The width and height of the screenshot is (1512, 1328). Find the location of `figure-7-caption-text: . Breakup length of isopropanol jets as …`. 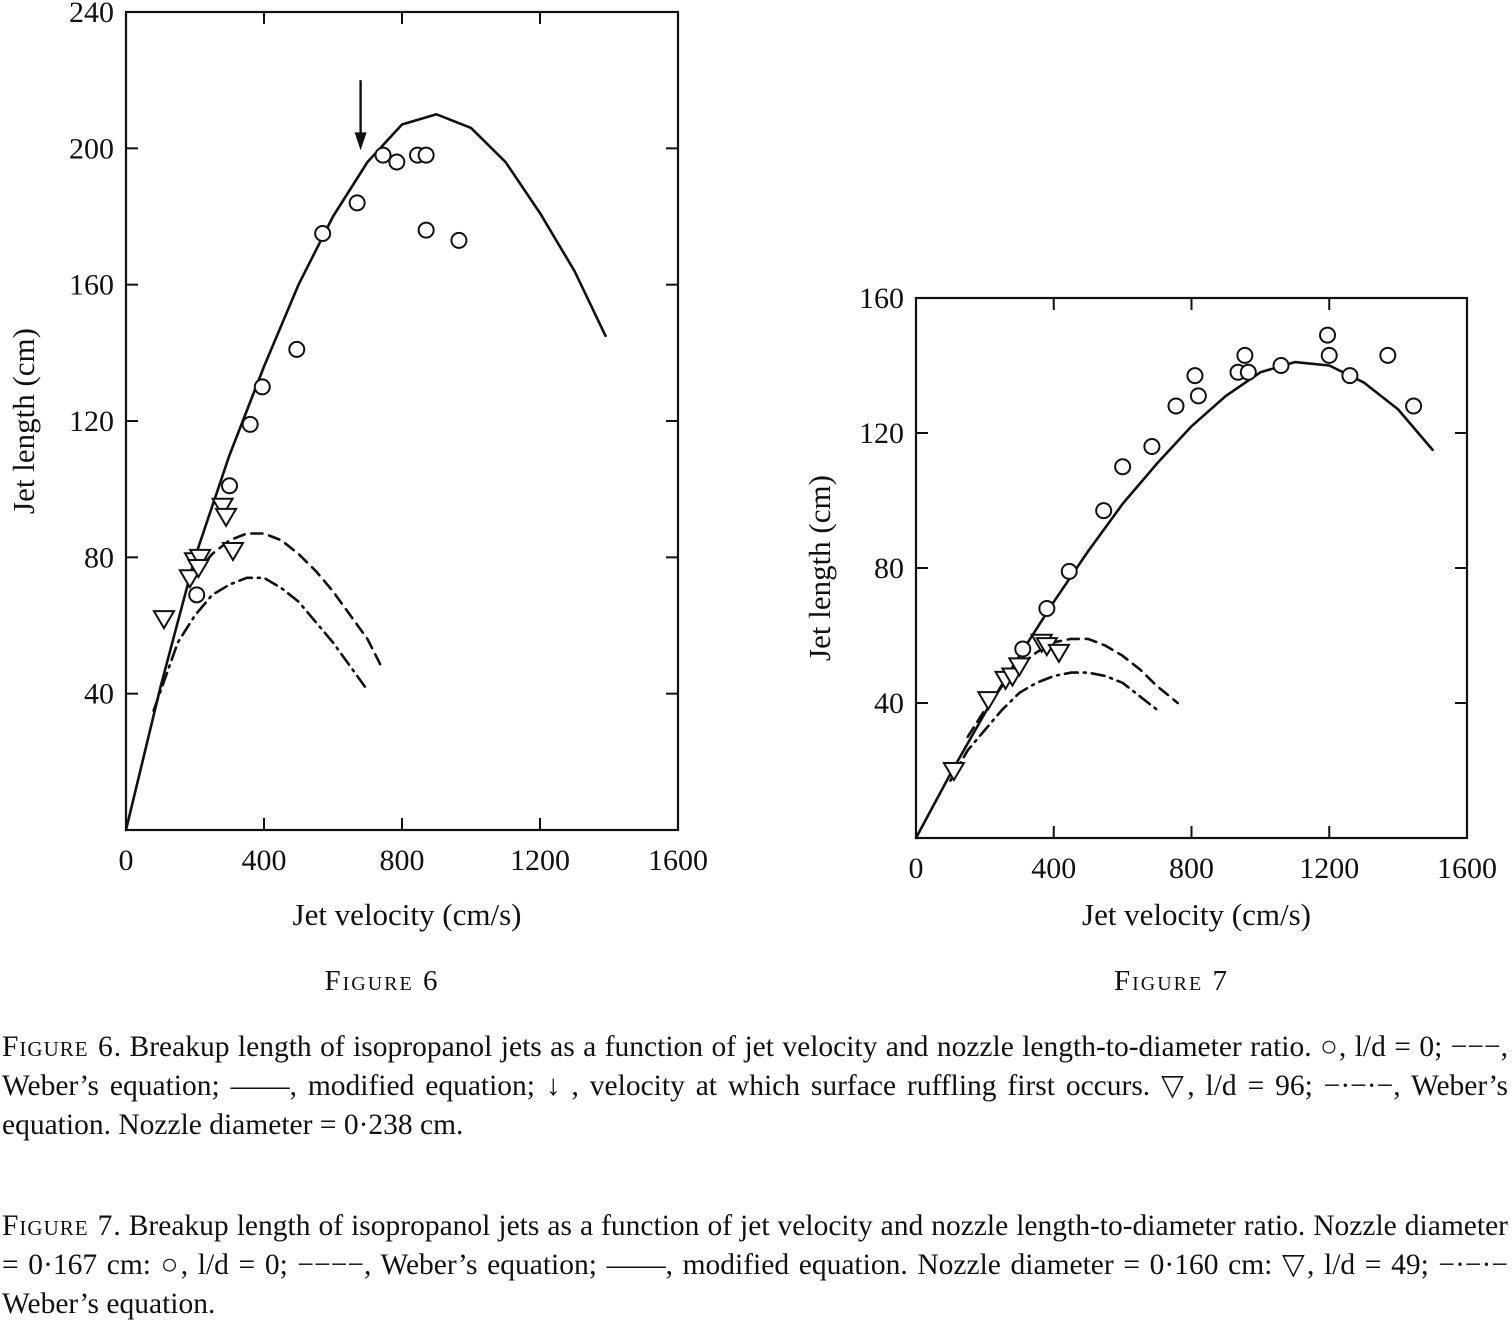

figure-7-caption-text: . Breakup length of isopropanol jets as … is located at coordinates (755, 1265).